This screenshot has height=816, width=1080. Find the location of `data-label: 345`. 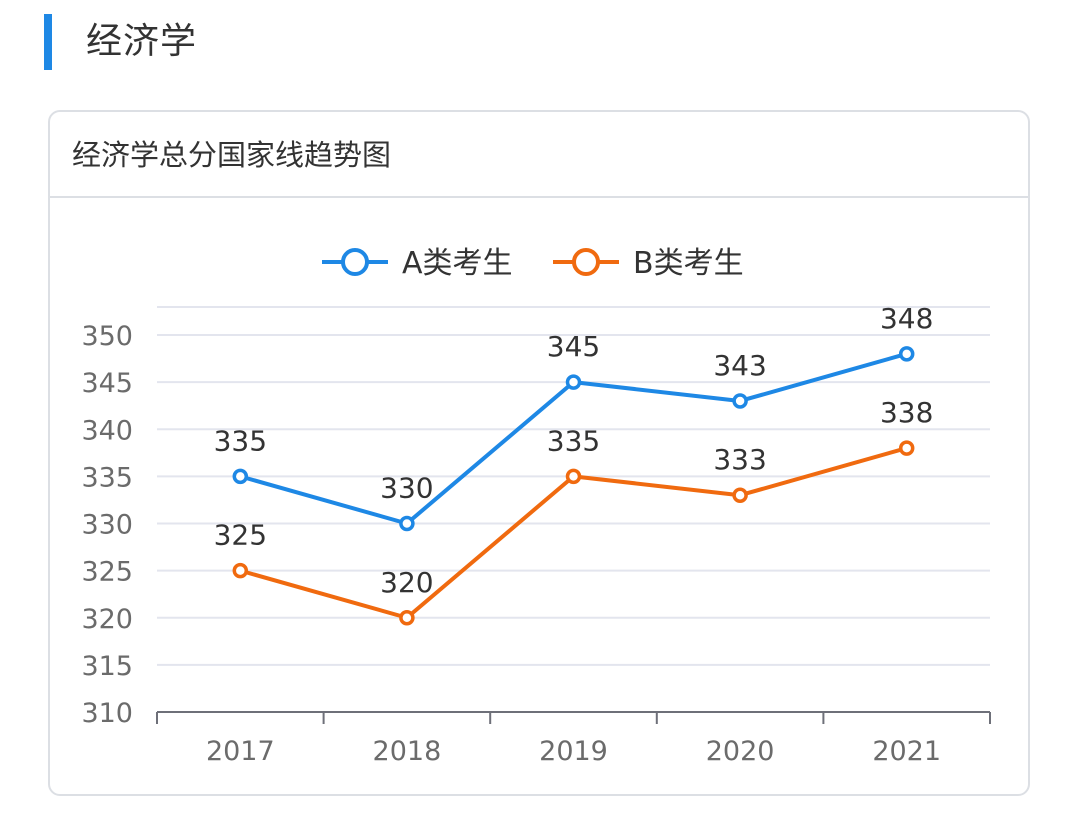

data-label: 345 is located at coordinates (573, 346).